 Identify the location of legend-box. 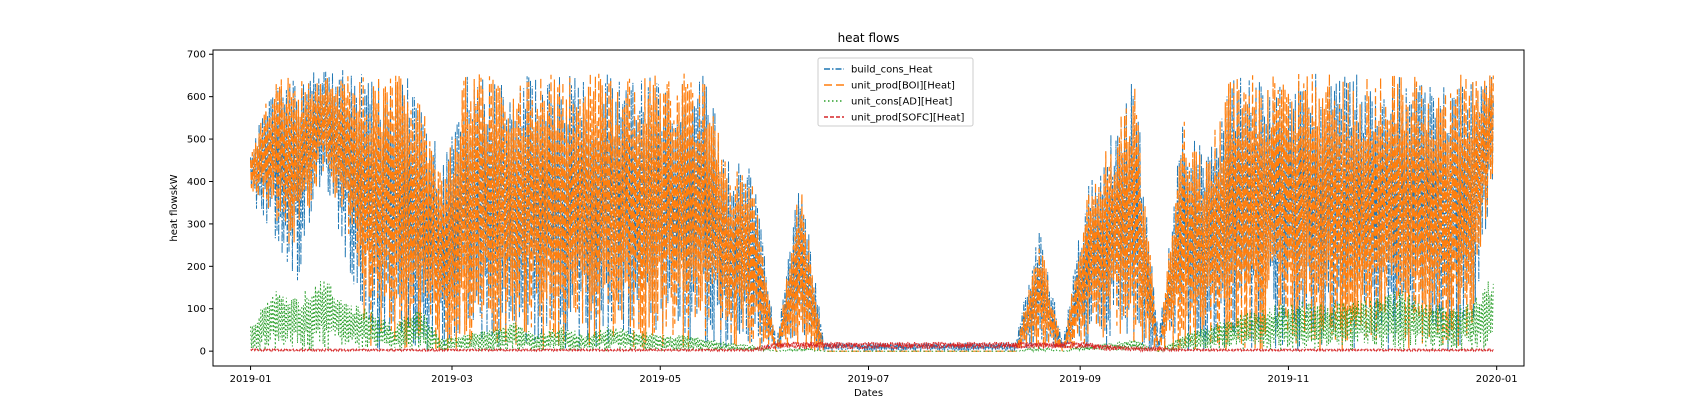
(895, 92).